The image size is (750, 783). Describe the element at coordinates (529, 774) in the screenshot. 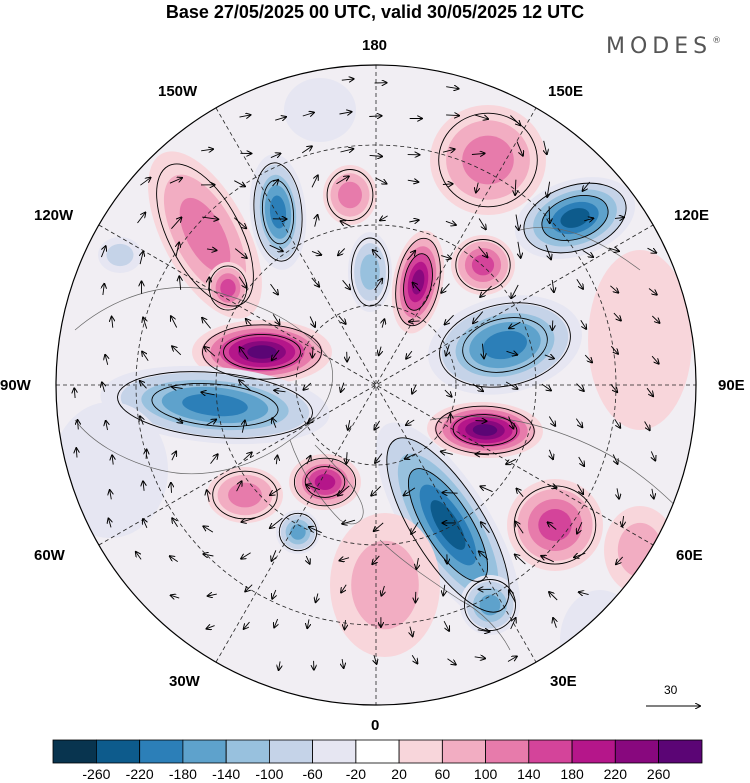

I see `colorbar-tick-label: 140` at that location.